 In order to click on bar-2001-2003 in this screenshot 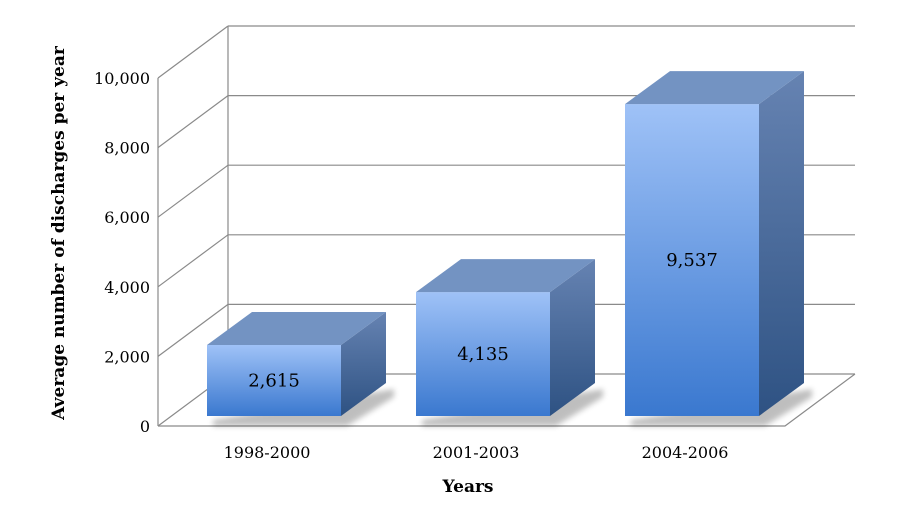, I will do `click(509, 342)`.